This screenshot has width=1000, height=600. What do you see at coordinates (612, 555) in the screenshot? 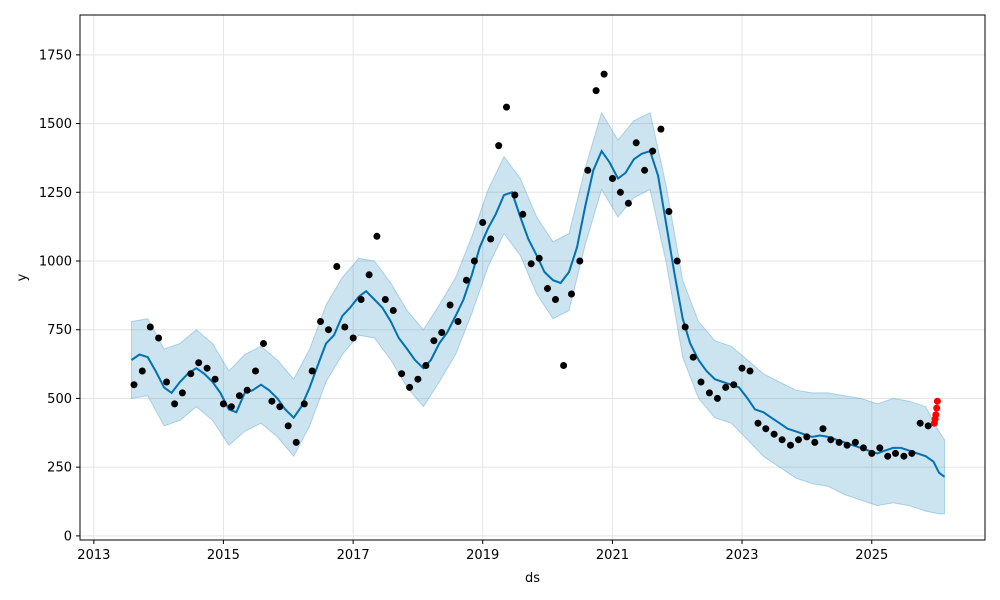
I see `x-tick-label: 2021` at bounding box center [612, 555].